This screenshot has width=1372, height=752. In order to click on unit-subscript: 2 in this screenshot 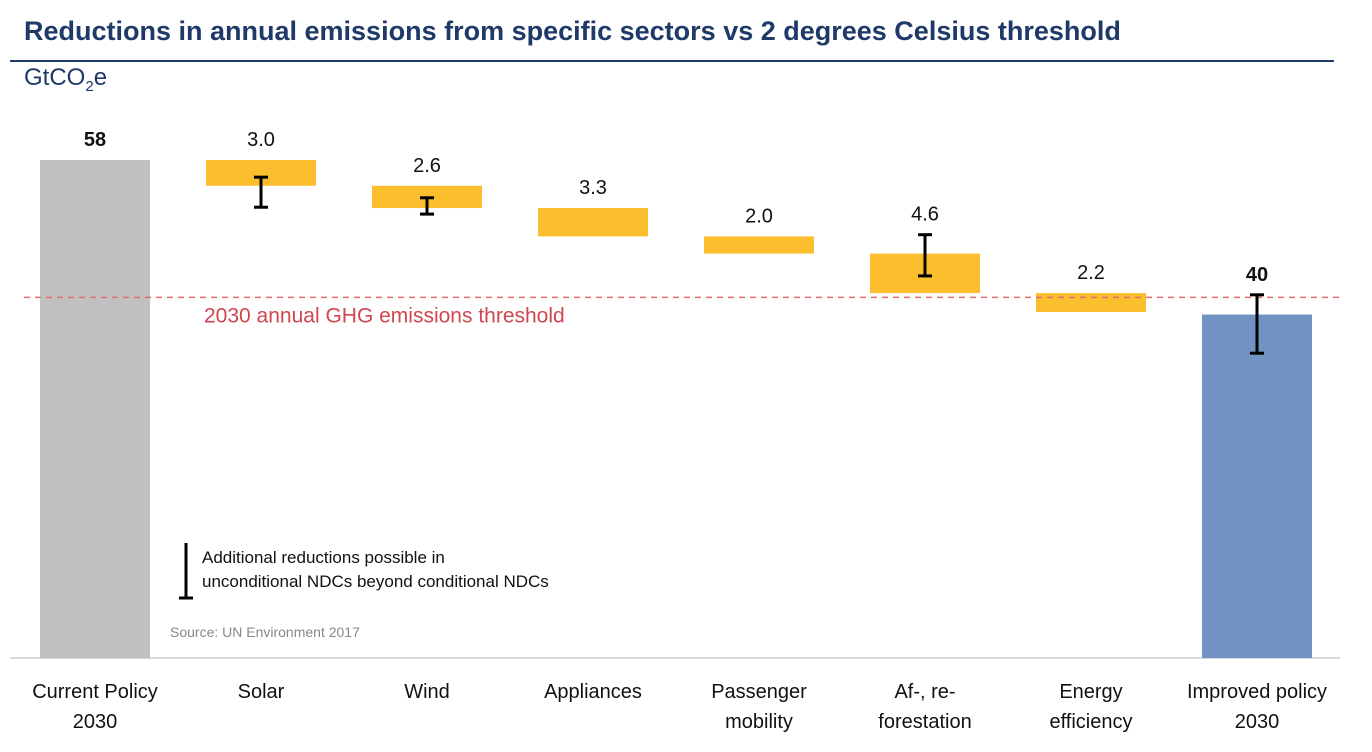, I will do `click(89, 86)`.